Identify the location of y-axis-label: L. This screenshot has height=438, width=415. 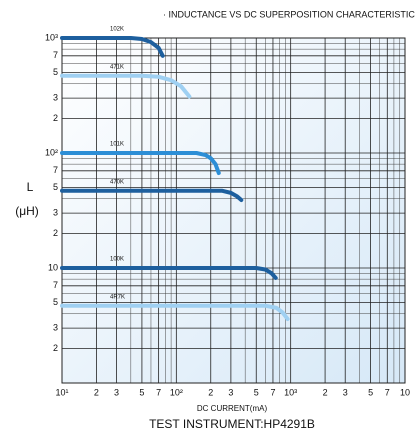
(30, 187).